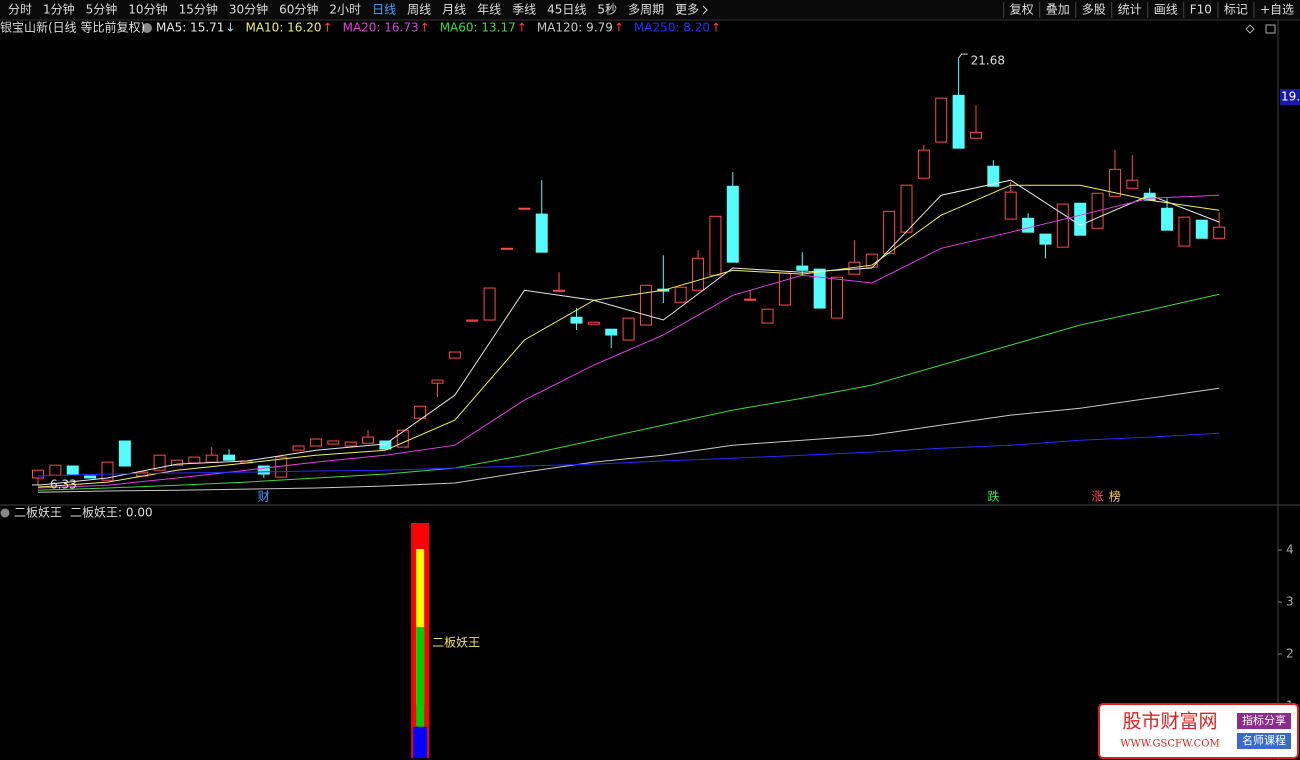 Image resolution: width=1300 pixels, height=760 pixels. Describe the element at coordinates (1169, 722) in the screenshot. I see `watermark-name: 股市财富网` at that location.